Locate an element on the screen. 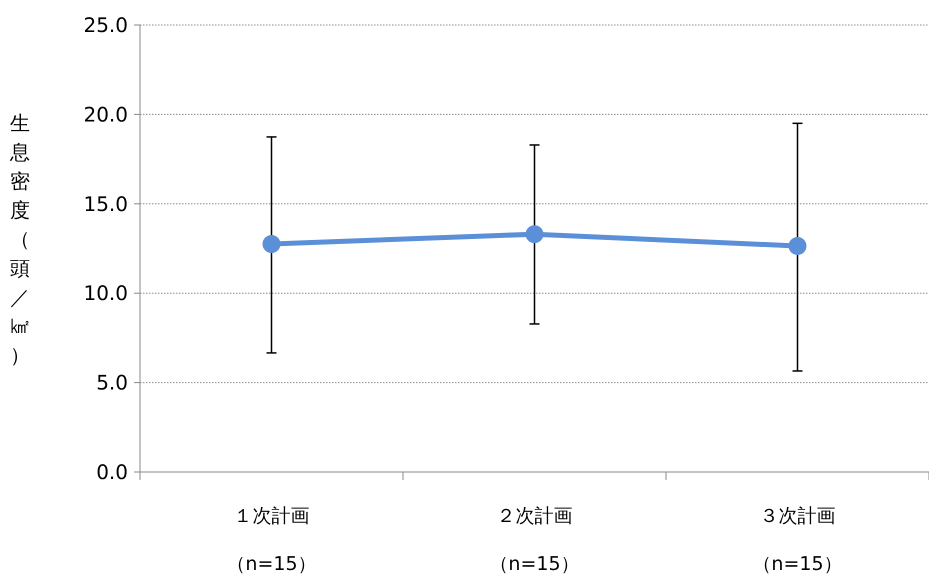 The width and height of the screenshot is (929, 580). y-tick-label: 25.0 is located at coordinates (105, 25).